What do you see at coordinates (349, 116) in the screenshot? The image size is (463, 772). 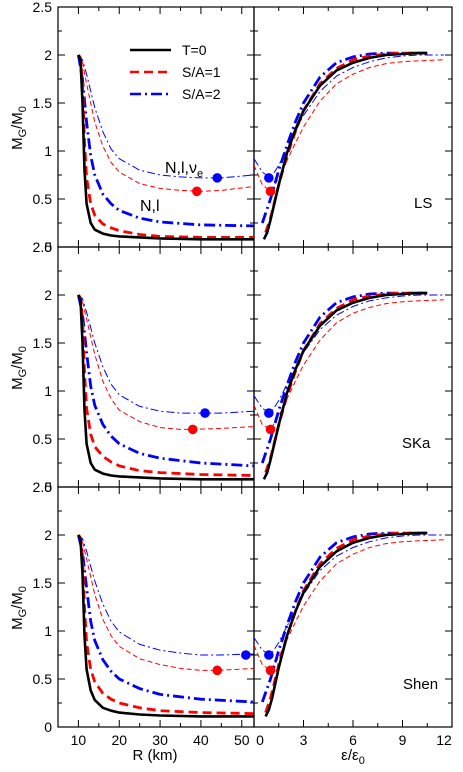 I see `series-line-s2-thin-ls-right` at bounding box center [349, 116].